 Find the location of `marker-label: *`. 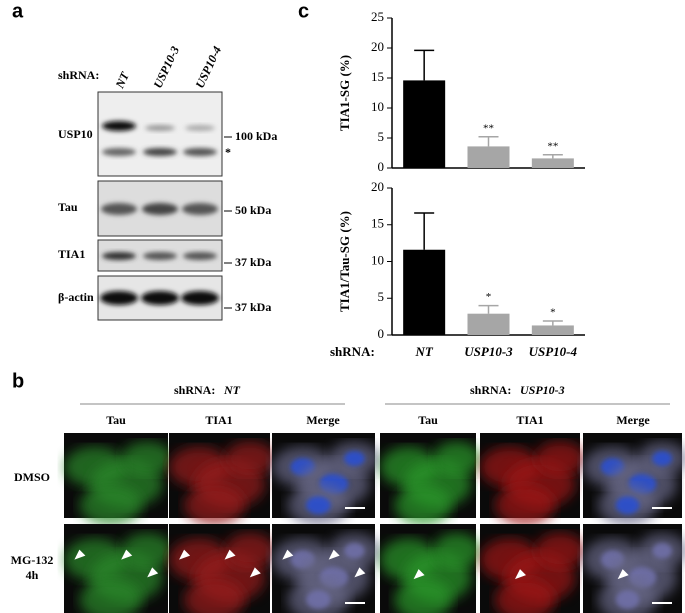

marker-label: * is located at coordinates (228, 152).